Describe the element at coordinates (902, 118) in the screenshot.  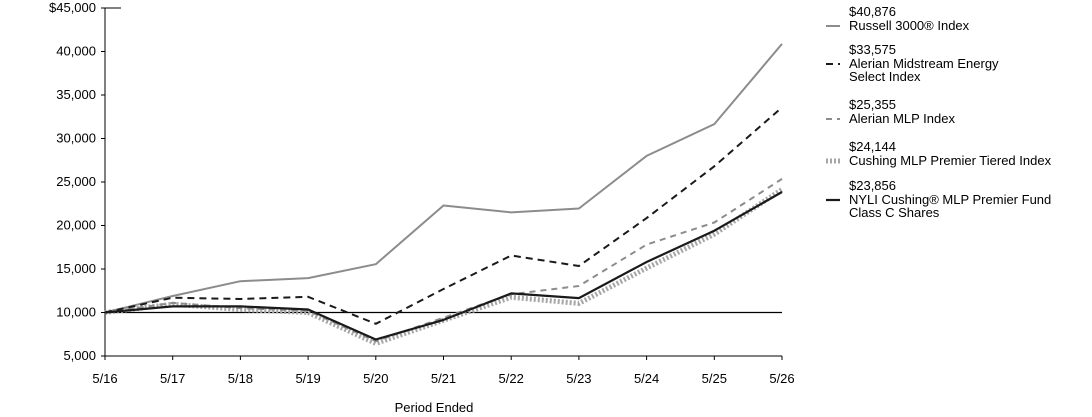
I see `legend-series-name: Alerian MLP Index` at that location.